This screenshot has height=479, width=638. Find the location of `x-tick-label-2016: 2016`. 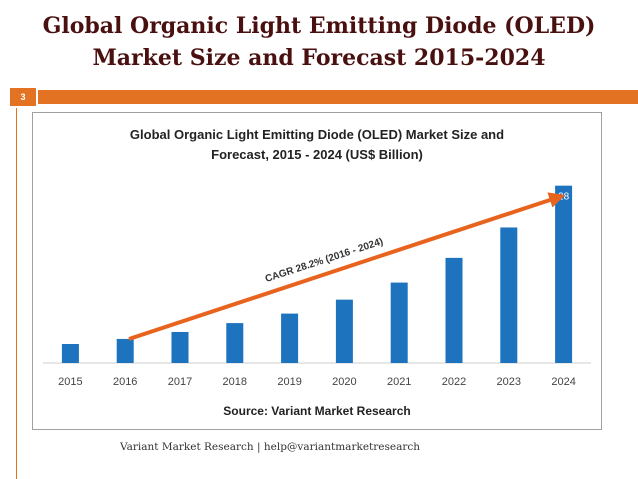

x-tick-label-2016: 2016 is located at coordinates (125, 382).